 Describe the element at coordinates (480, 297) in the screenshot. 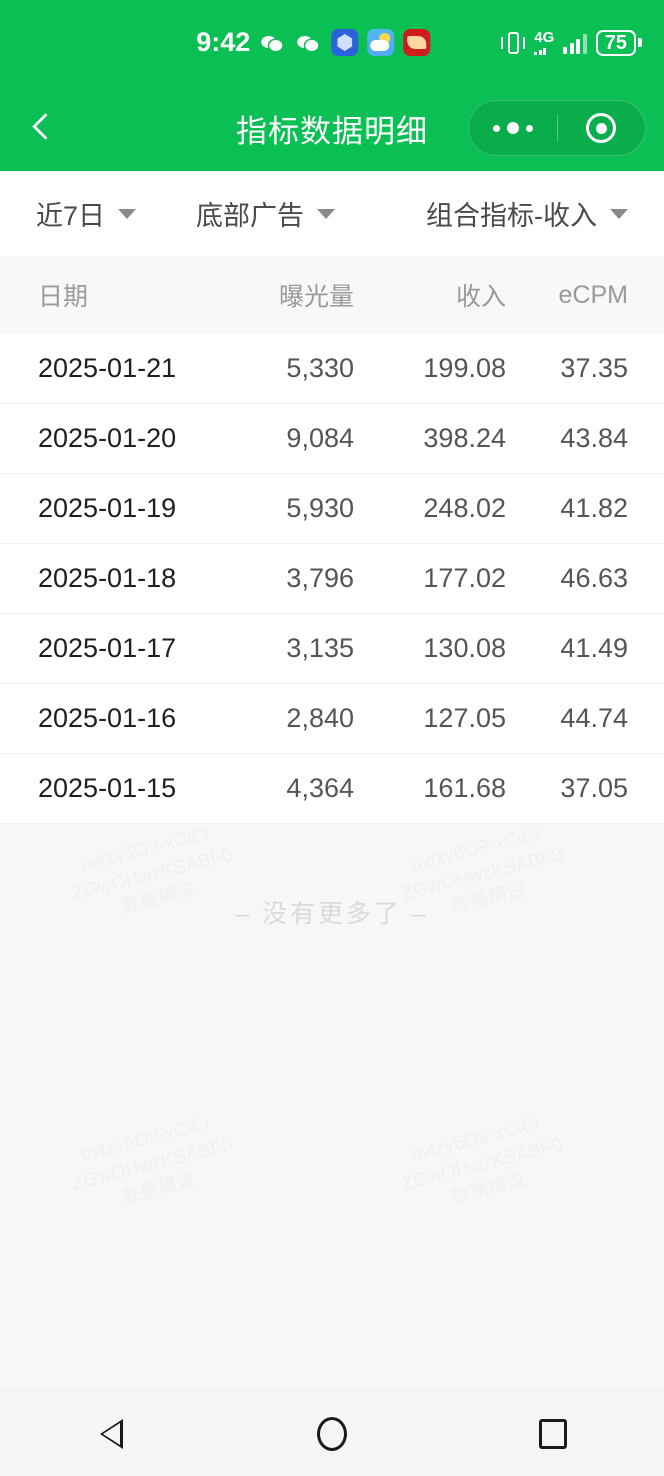

I see `column-header-revenue: 收入` at that location.